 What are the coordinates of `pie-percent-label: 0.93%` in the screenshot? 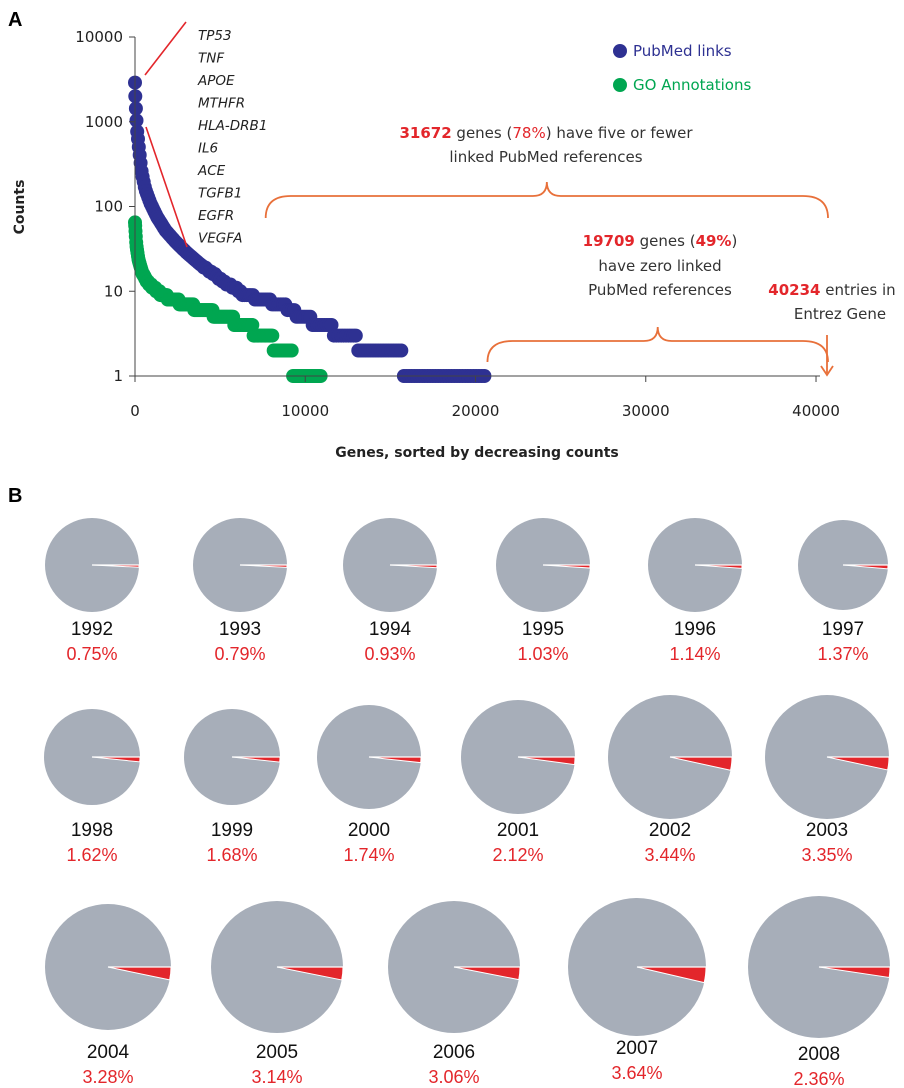 It's located at (389, 654).